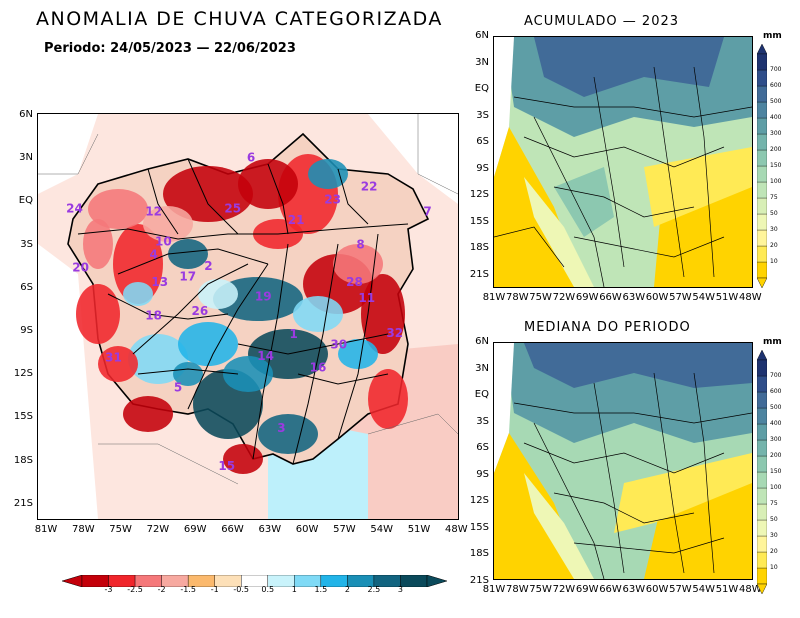 This screenshot has height=618, width=800. I want to click on basin-number-label: 18, so click(153, 315).